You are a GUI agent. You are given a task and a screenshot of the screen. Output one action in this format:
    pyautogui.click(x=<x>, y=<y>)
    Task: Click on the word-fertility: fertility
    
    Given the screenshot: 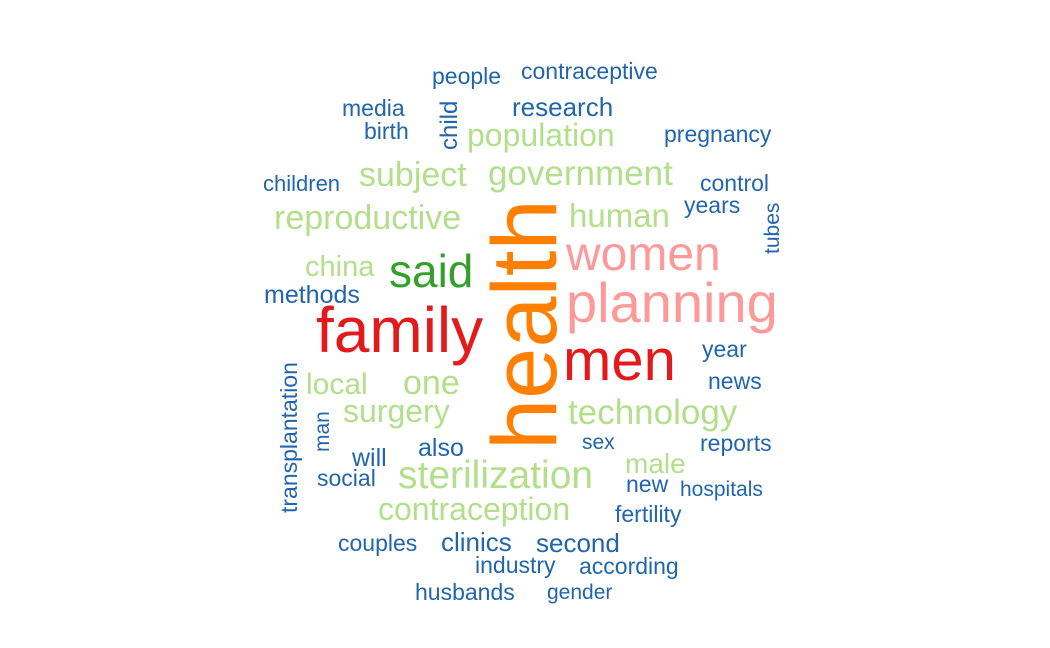 What is the action you would take?
    pyautogui.click(x=648, y=514)
    